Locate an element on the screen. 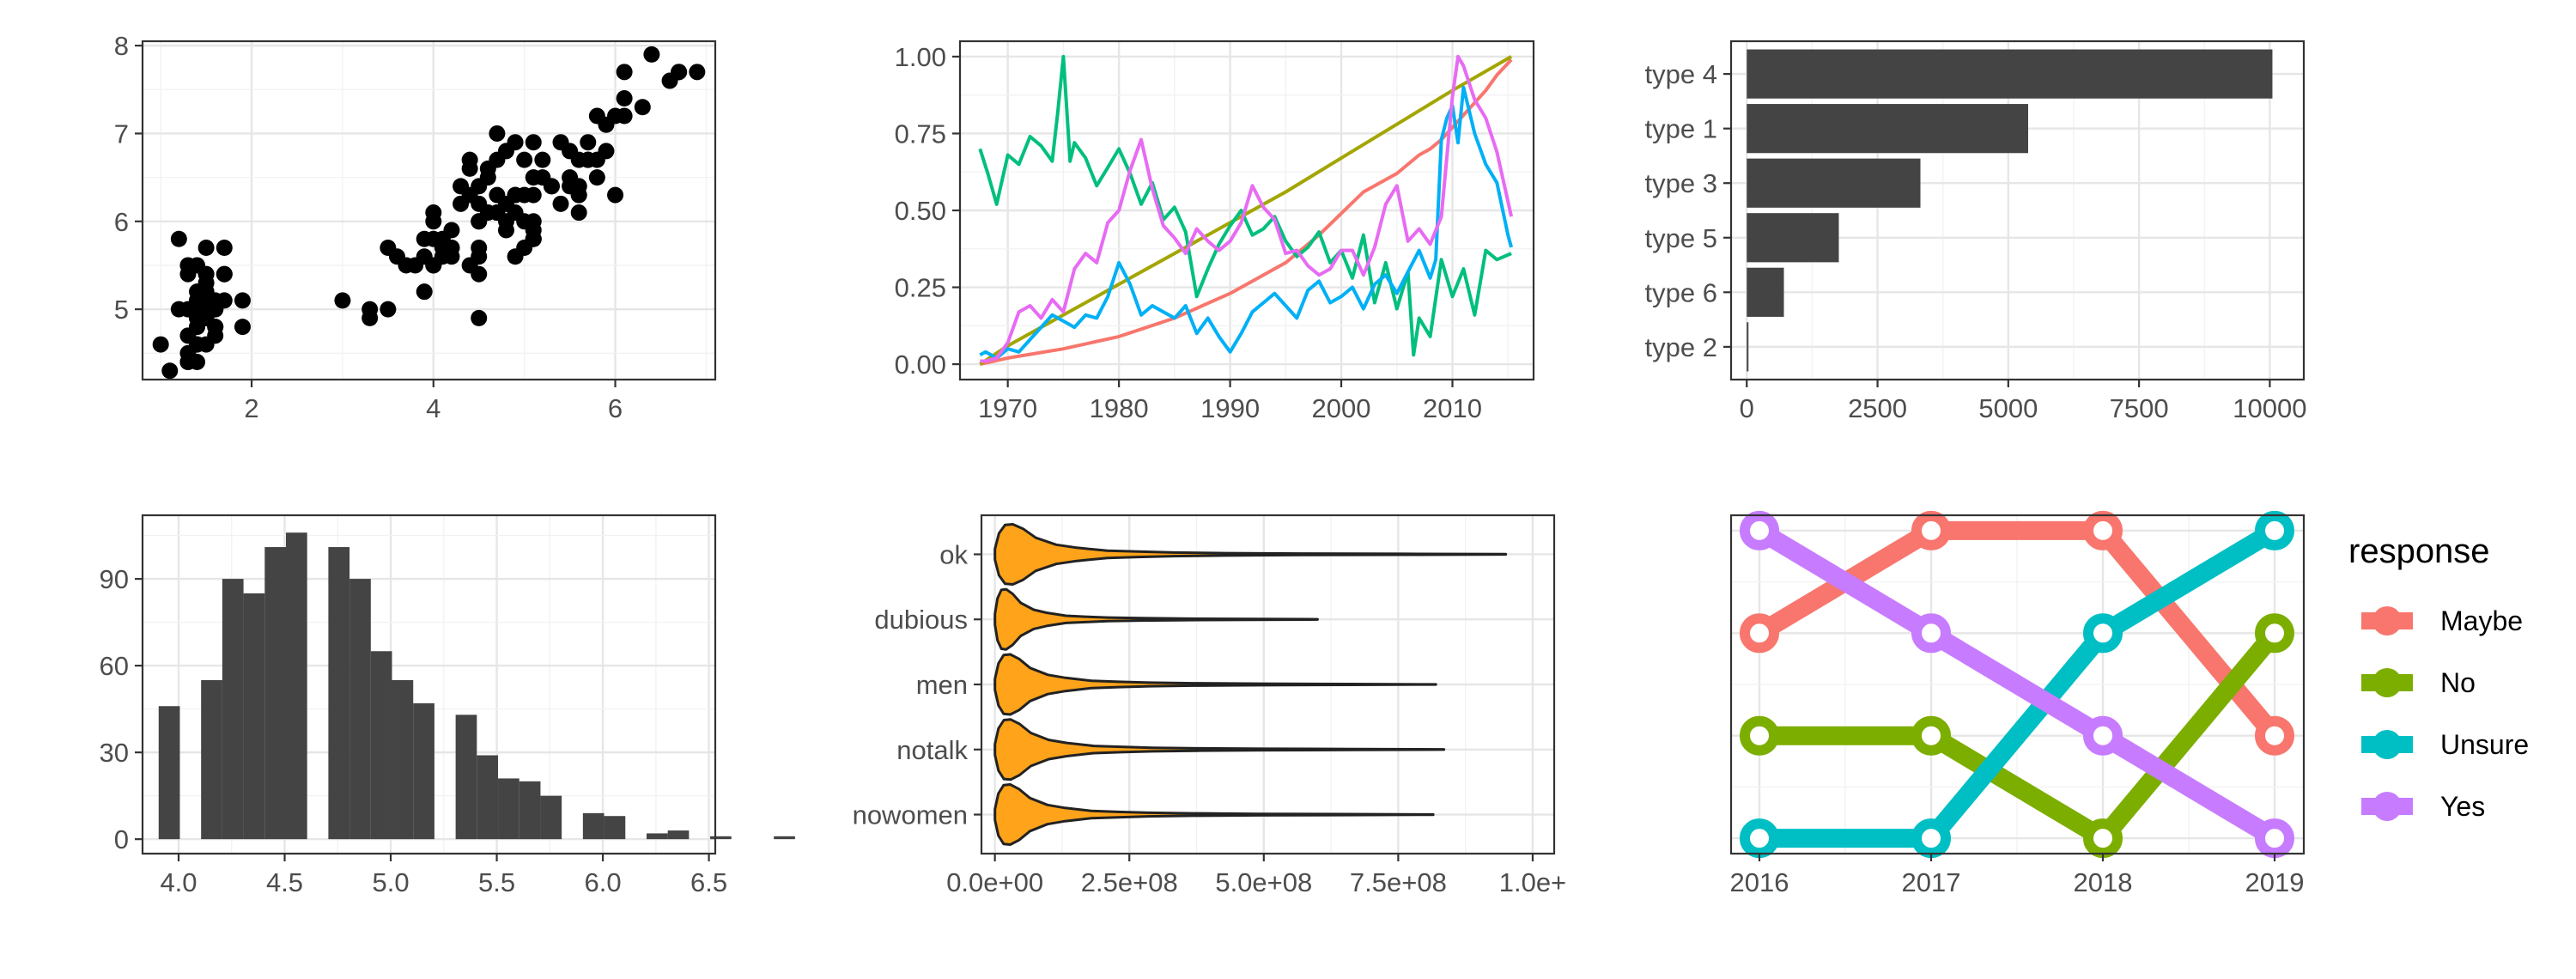 Image resolution: width=2576 pixels, height=979 pixels. bump-chart-panel: 2016 2017 2018 2019 is located at coordinates (2018, 703).